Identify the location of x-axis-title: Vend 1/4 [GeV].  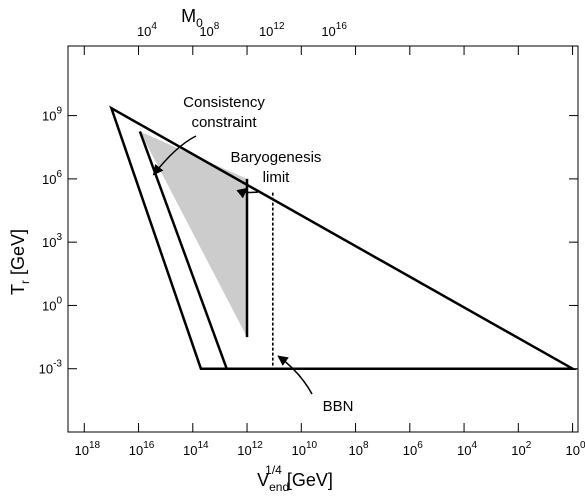
(295, 478).